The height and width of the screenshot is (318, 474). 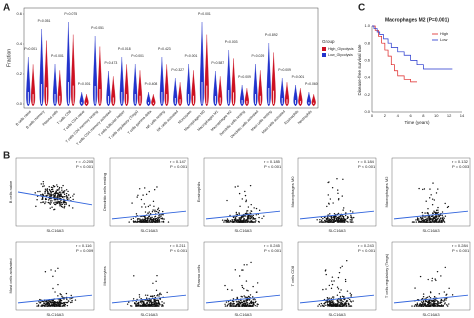 I want to click on y-axis-label: Monocytes, so click(x=104, y=275).